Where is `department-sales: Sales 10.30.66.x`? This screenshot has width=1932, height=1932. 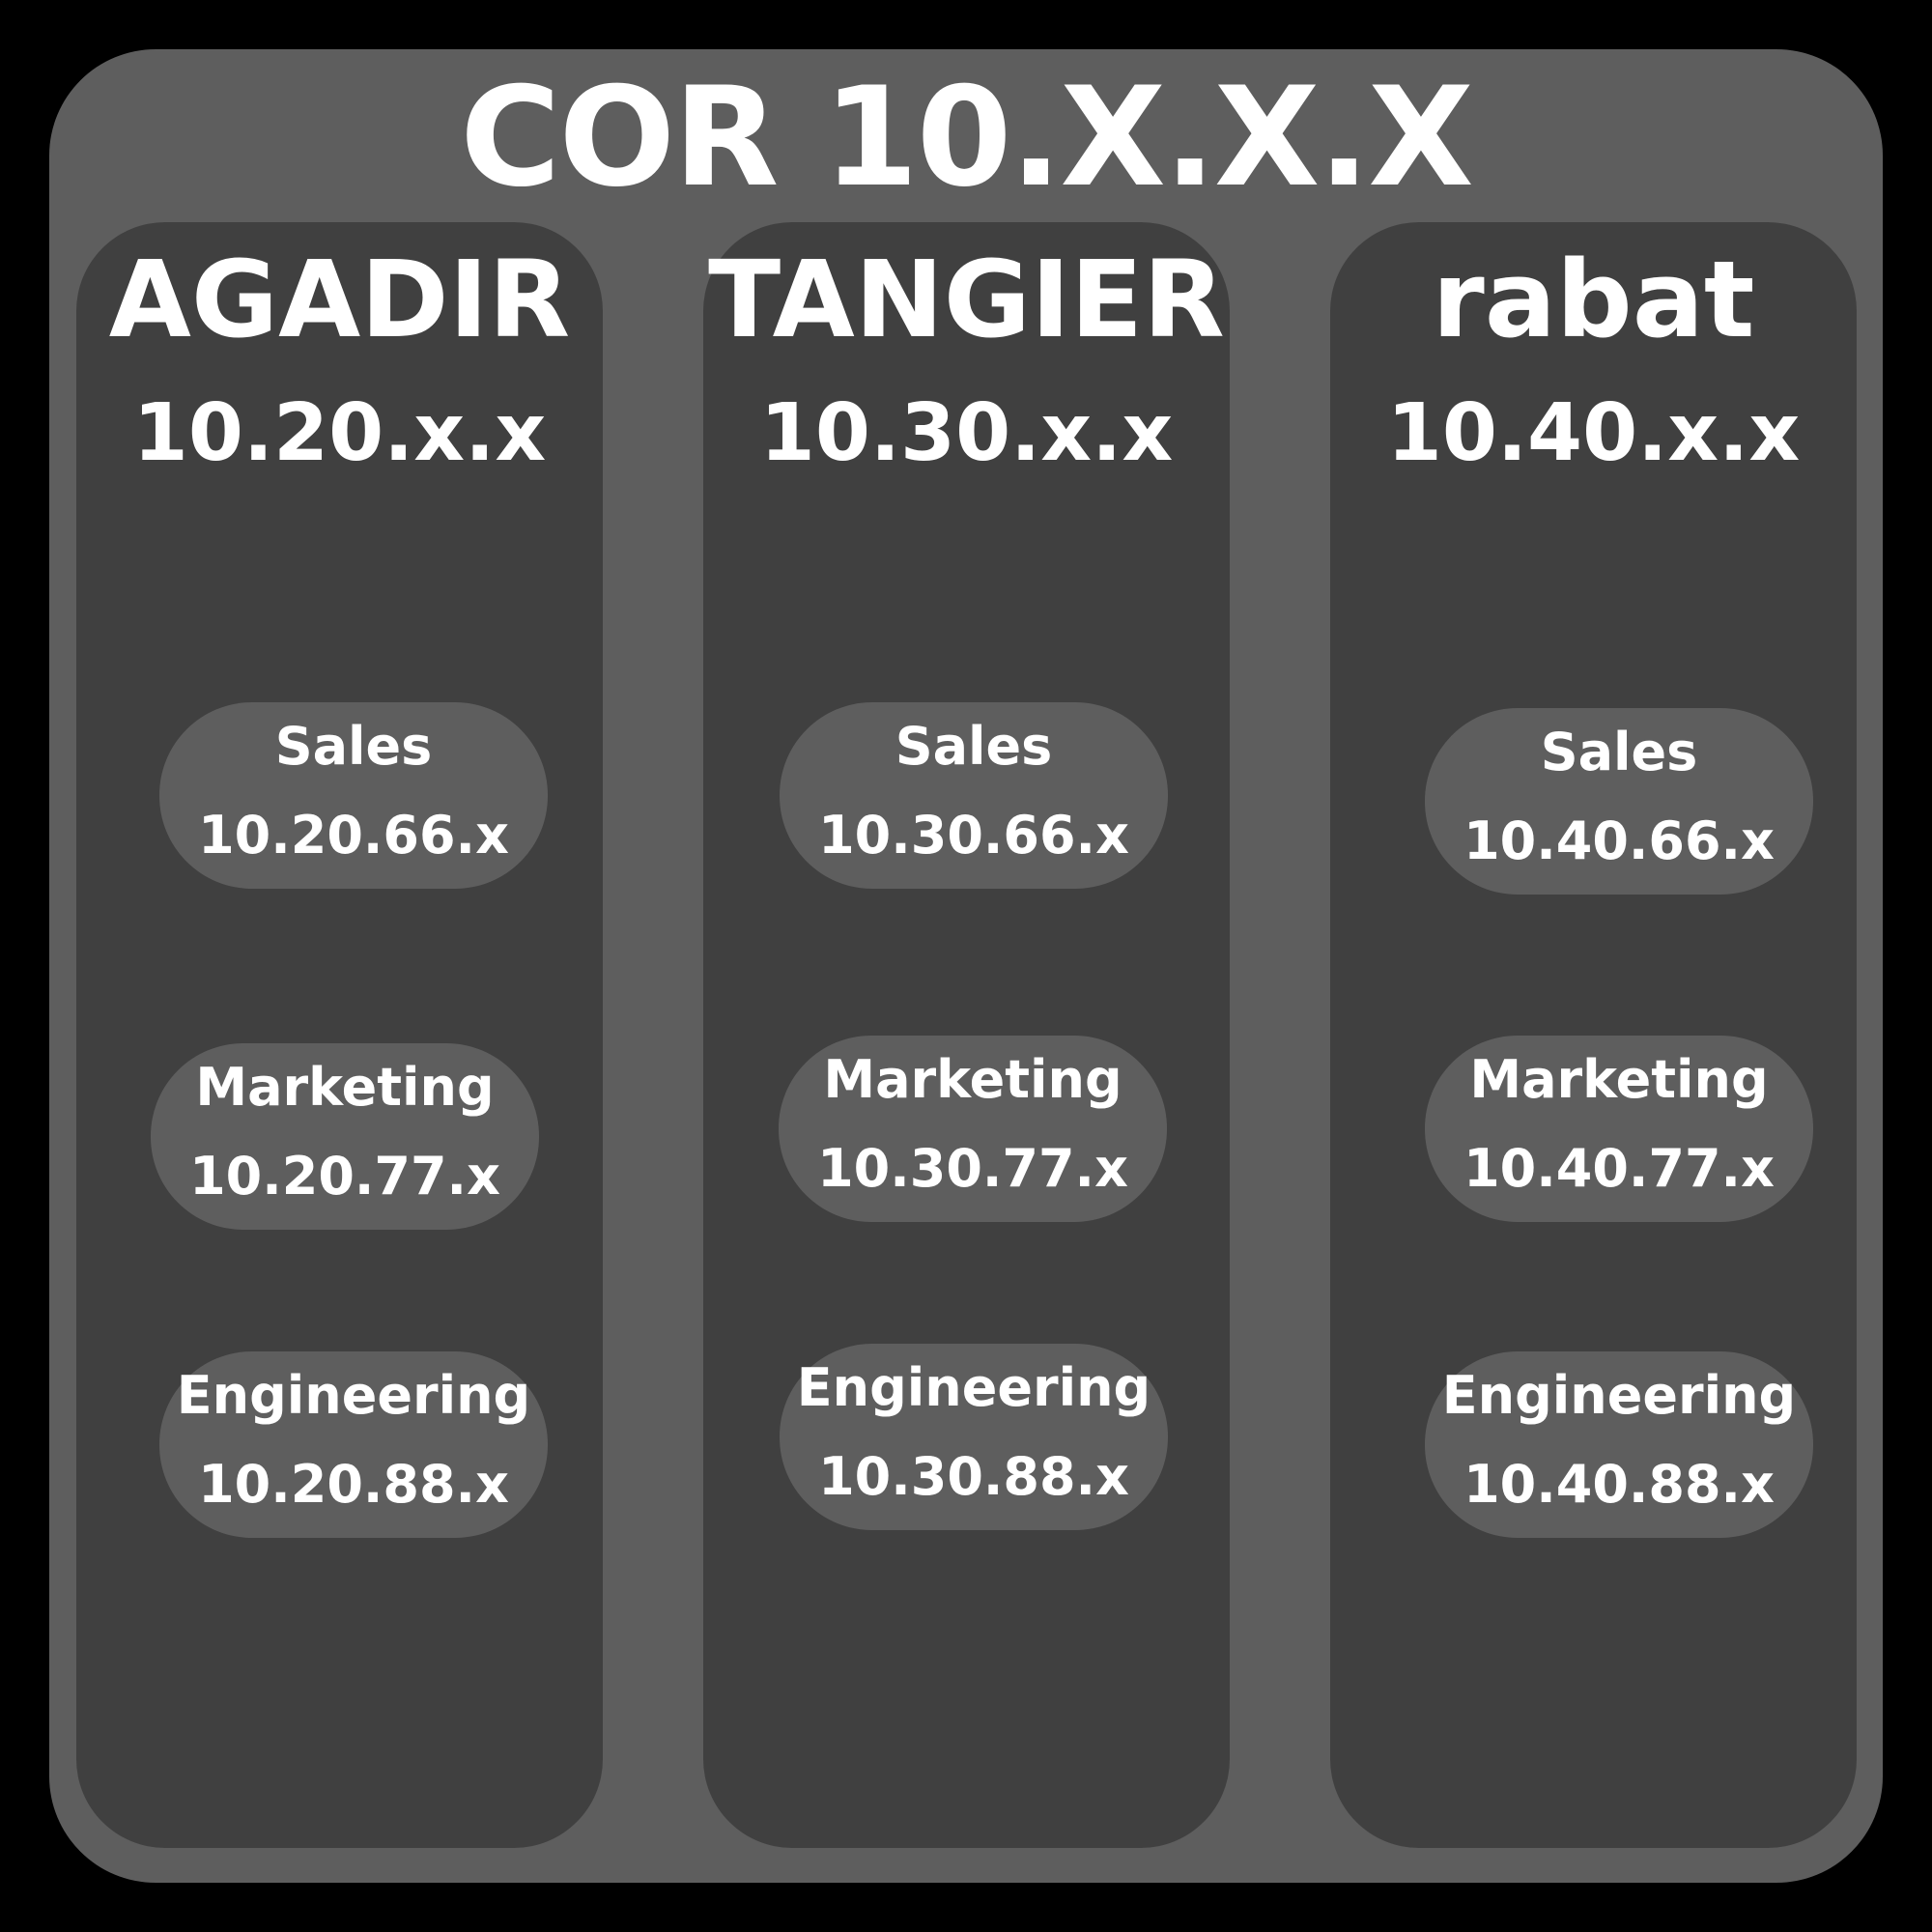
department-sales: Sales 10.30.66.x is located at coordinates (974, 795).